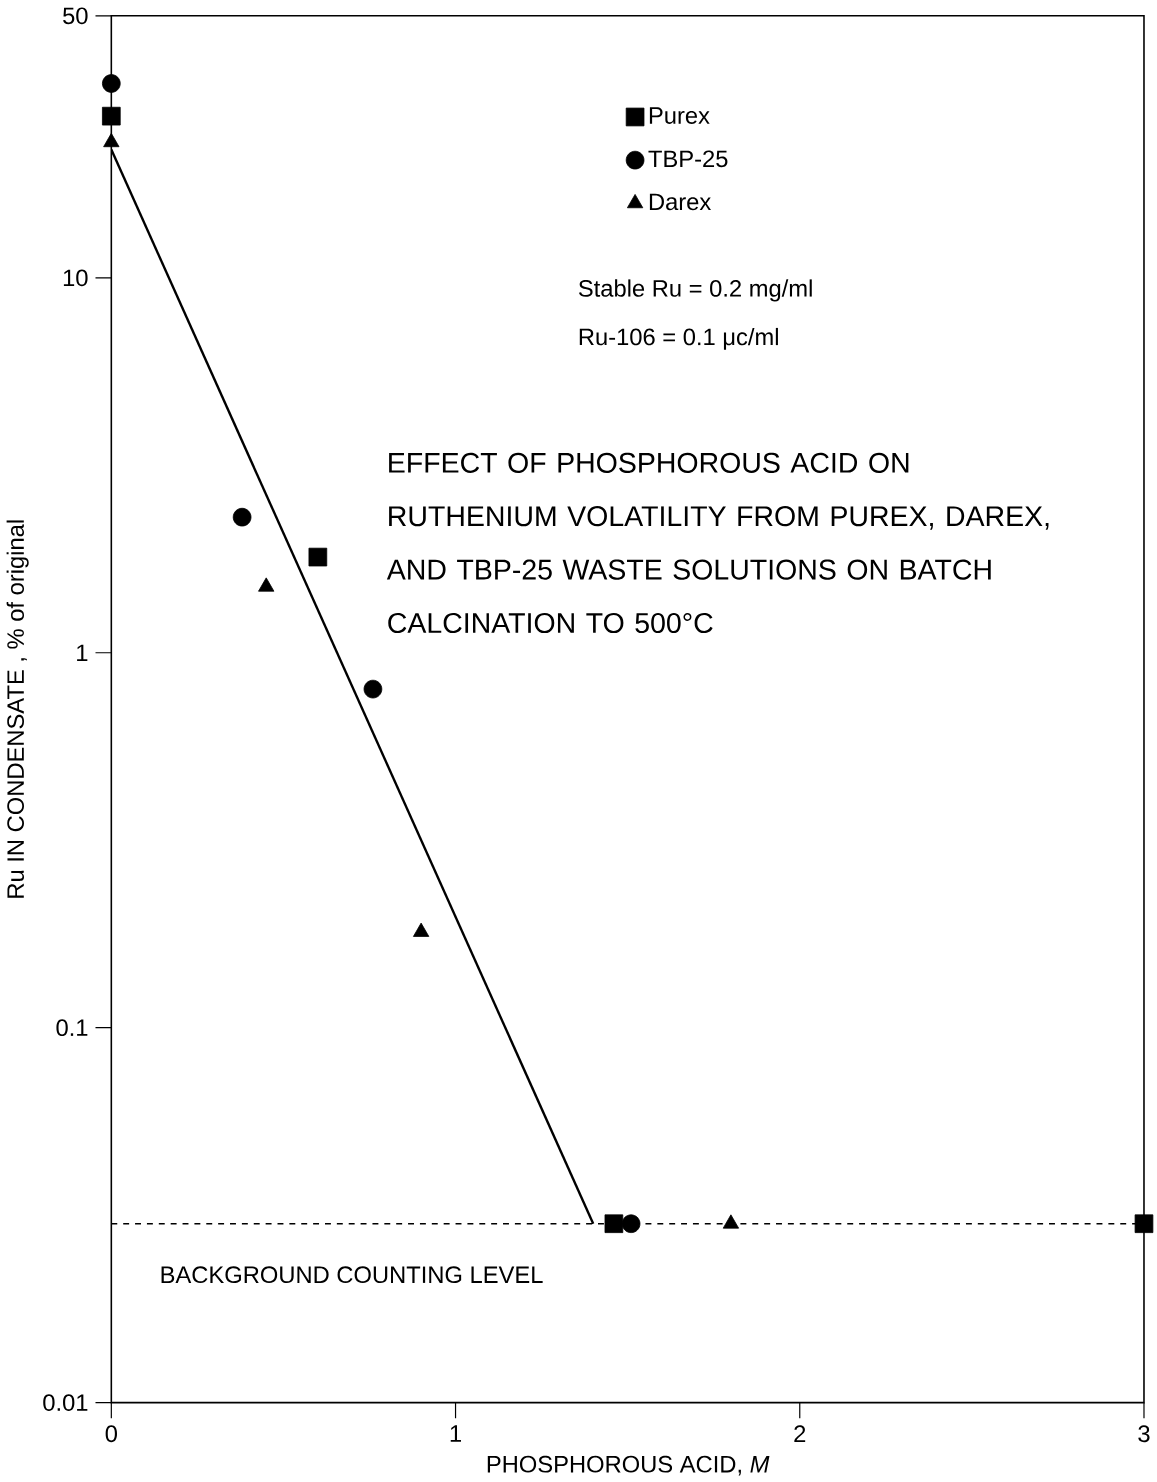 This screenshot has height=1482, width=1157. I want to click on y-tick-label: 0.01, so click(65, 1402).